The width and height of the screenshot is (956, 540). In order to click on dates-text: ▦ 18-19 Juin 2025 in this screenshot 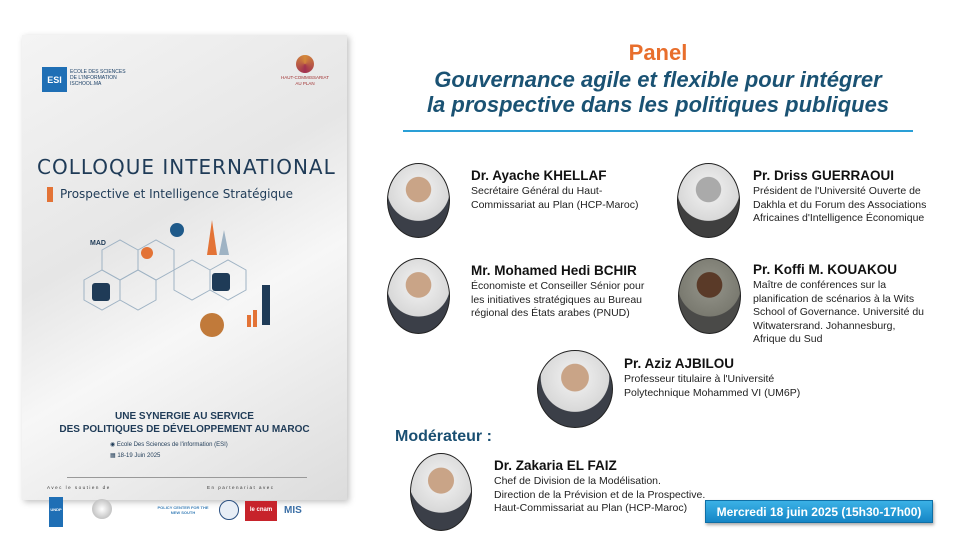, I will do `click(135, 456)`.